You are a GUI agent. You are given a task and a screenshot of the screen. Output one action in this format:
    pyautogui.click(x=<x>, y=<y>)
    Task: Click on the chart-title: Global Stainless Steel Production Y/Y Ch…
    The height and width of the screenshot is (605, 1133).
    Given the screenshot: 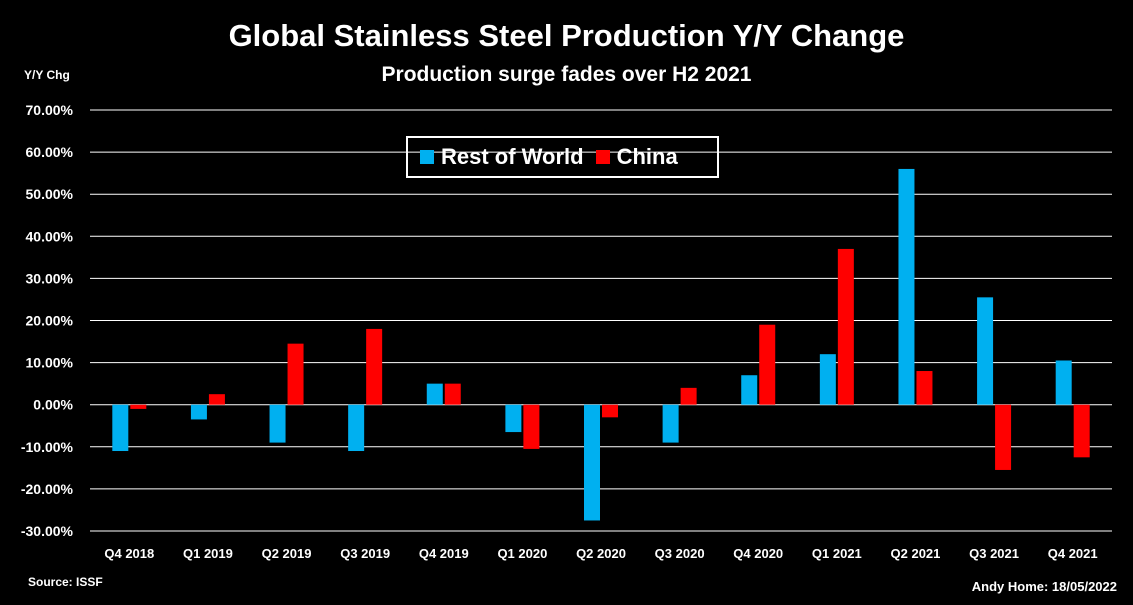 What is the action you would take?
    pyautogui.click(x=566, y=35)
    